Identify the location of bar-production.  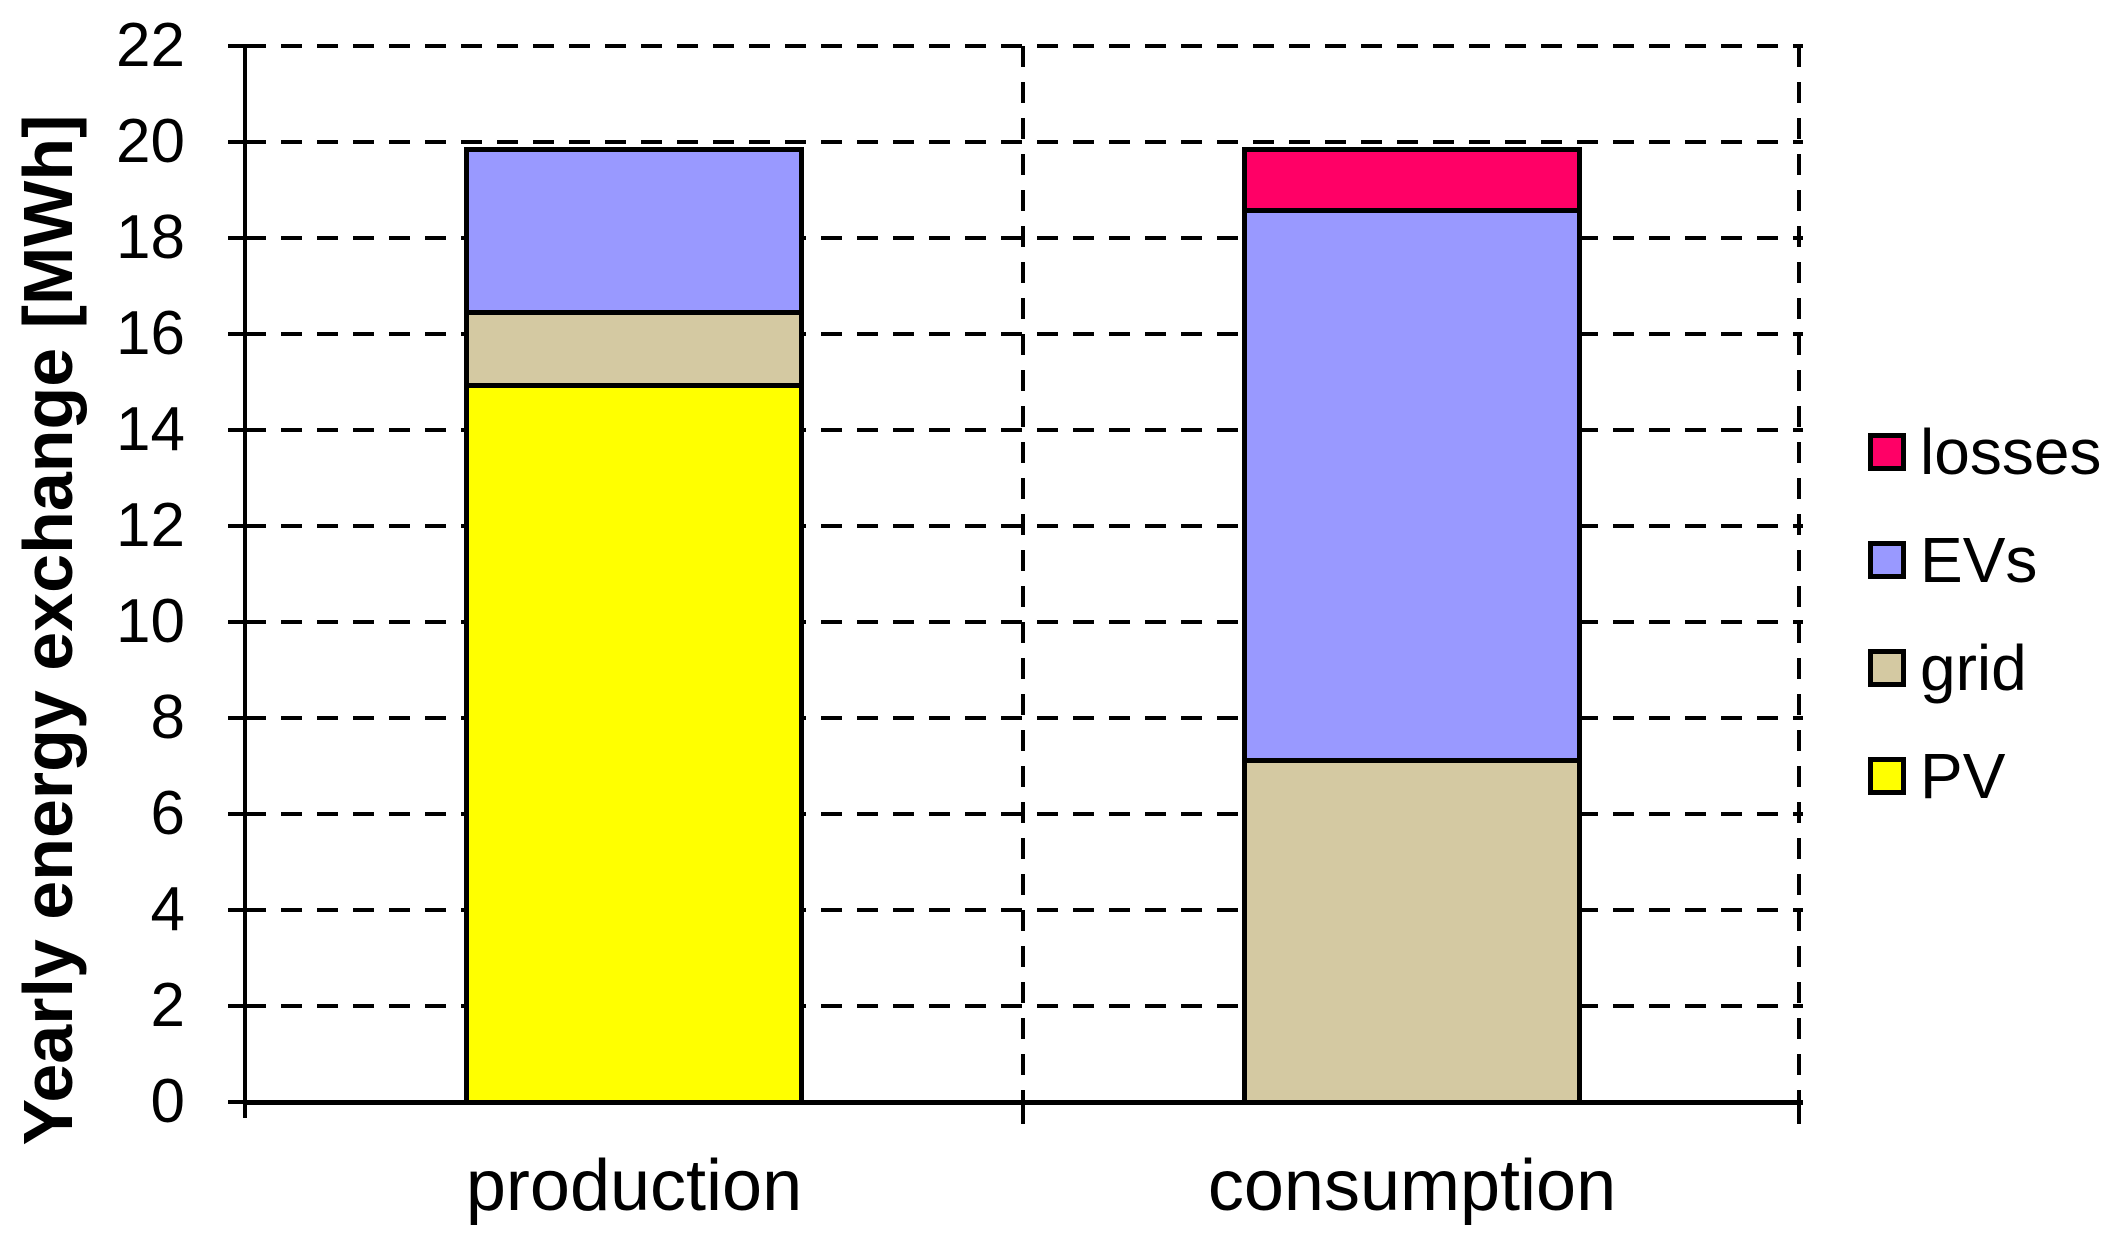
(634, 625).